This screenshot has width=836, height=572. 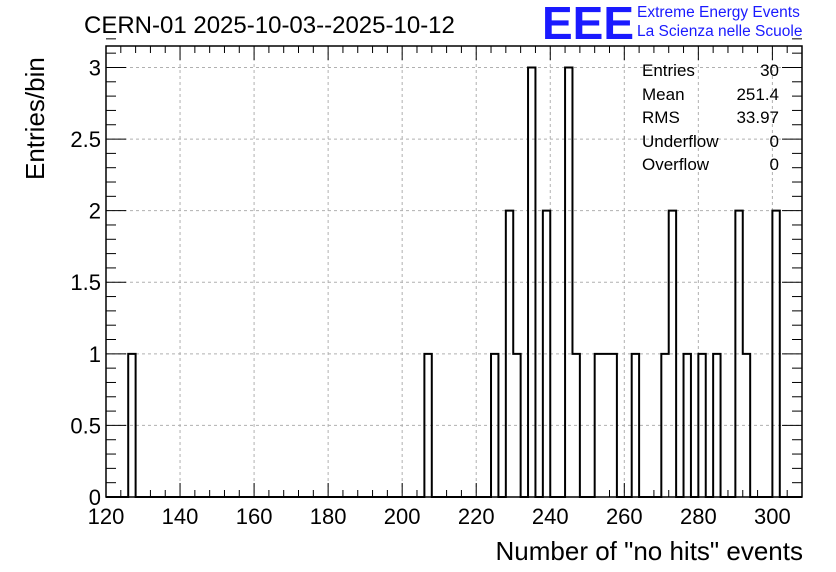 What do you see at coordinates (649, 551) in the screenshot?
I see `x-axis-label: Number of "no hits" events` at bounding box center [649, 551].